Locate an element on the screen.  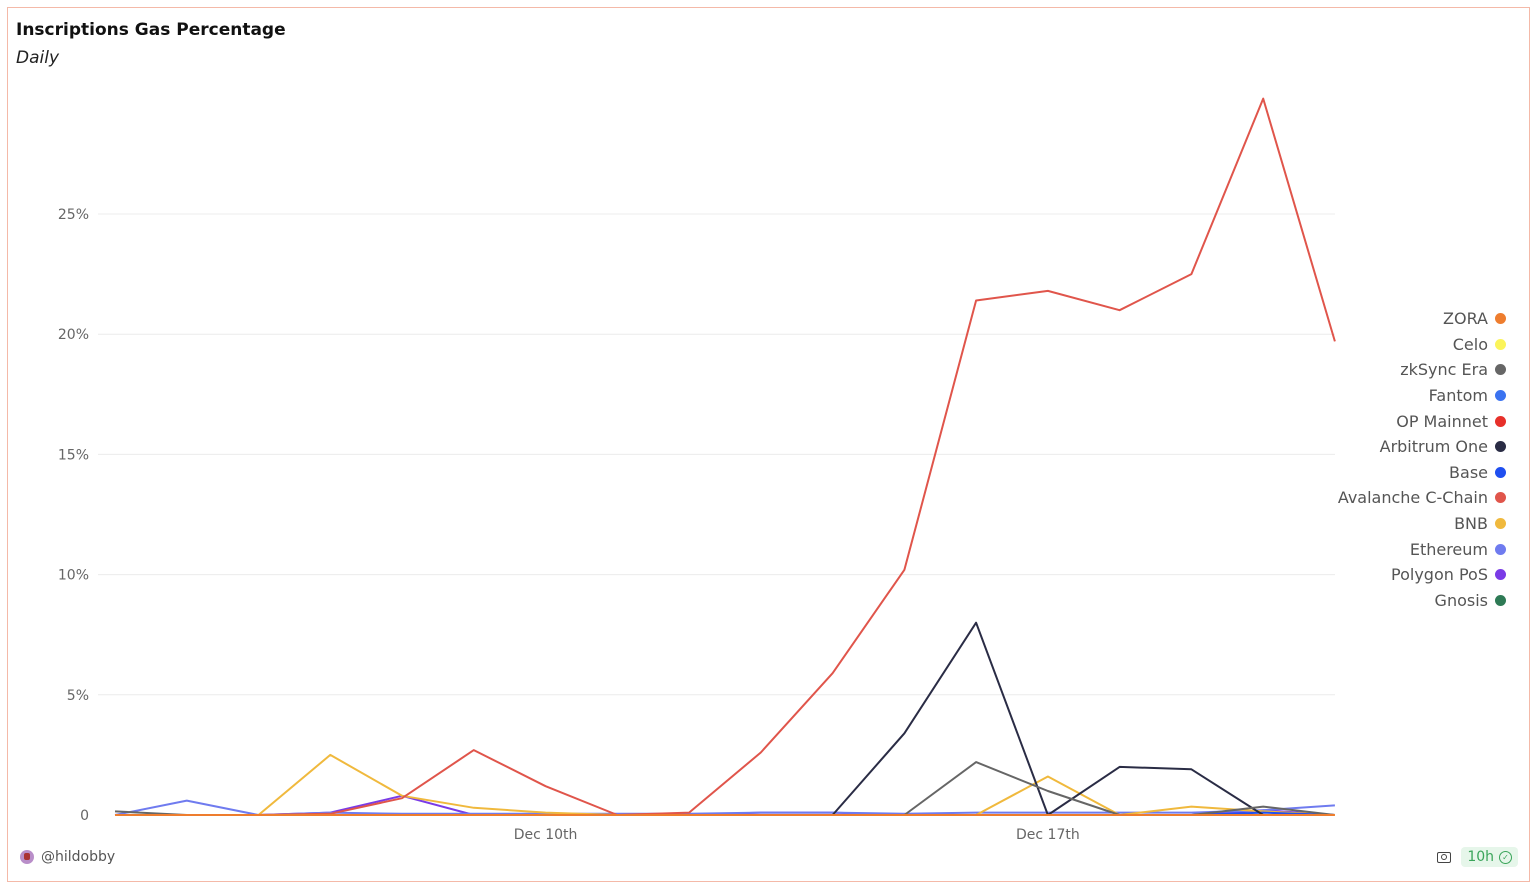
legend-item: Polygon PoS is located at coordinates (1422, 575).